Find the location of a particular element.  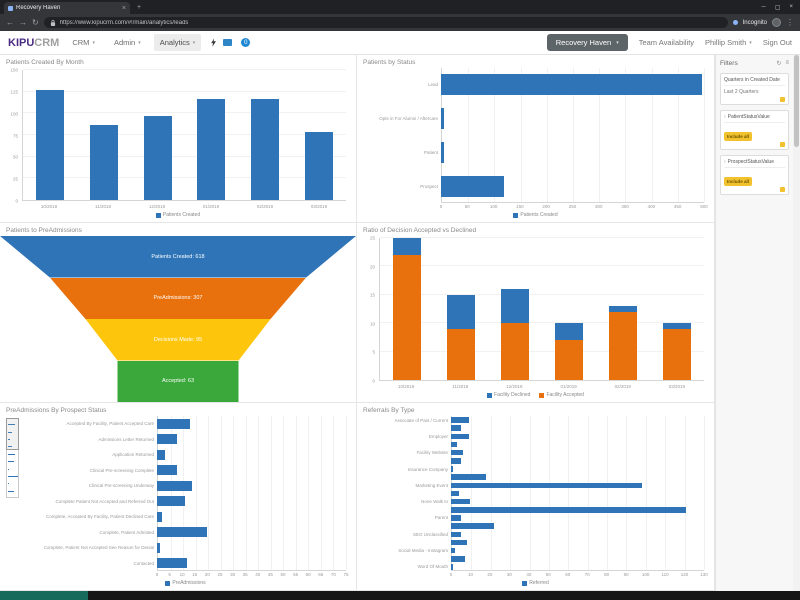

scrollbar-thumb is located at coordinates (796, 101).